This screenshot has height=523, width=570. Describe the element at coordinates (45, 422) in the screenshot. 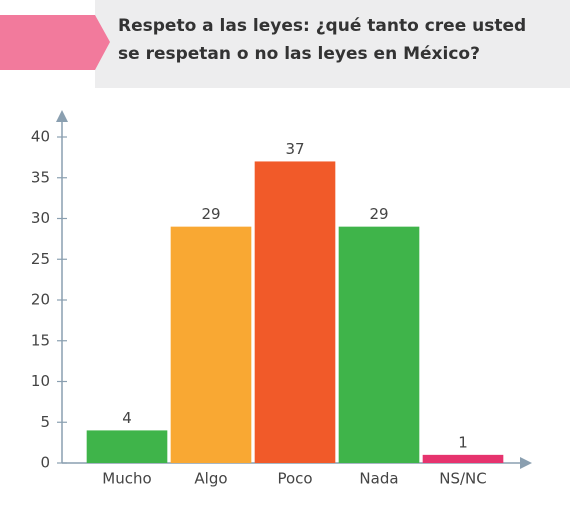

I see `y-tick-label: 5` at that location.